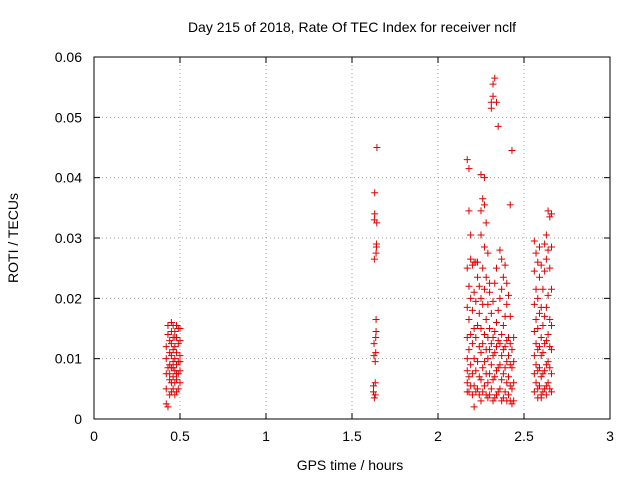 This screenshot has height=480, width=640. Describe the element at coordinates (352, 436) in the screenshot. I see `x-tick-label: 1.5` at that location.